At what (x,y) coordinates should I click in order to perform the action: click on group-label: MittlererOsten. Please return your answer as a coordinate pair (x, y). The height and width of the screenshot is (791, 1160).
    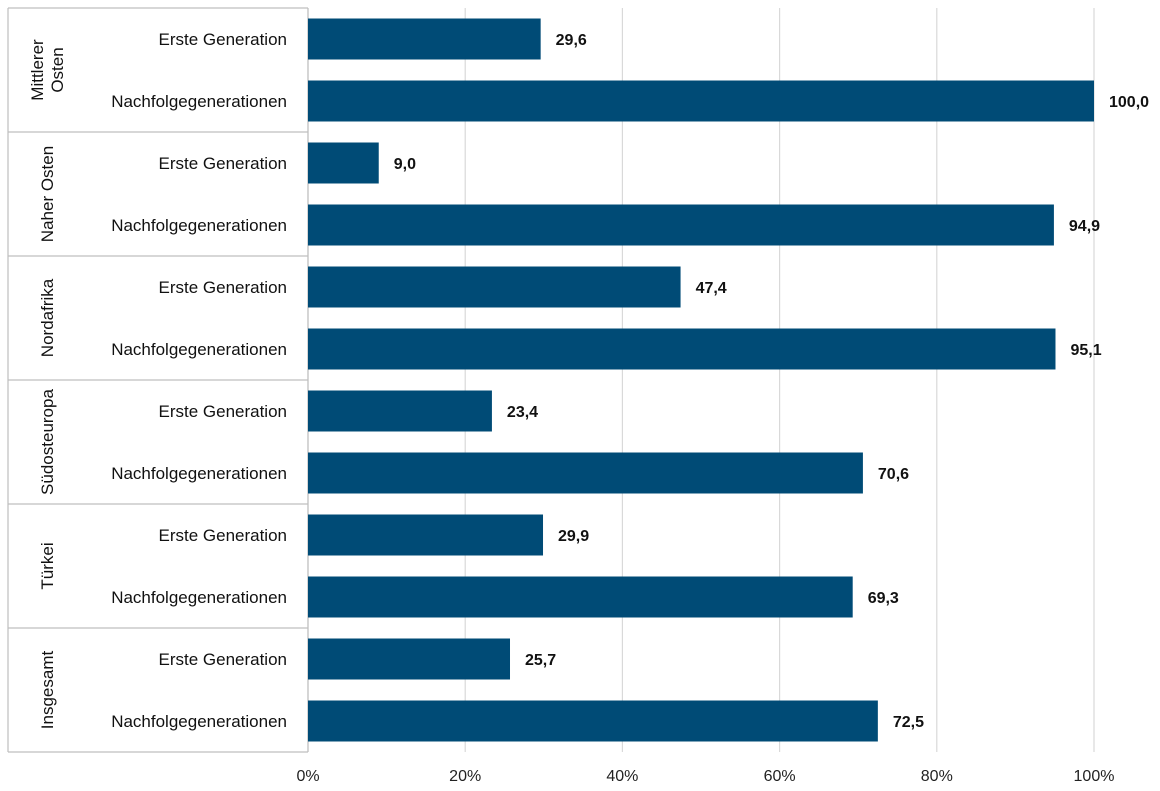
    Looking at the image, I should click on (47, 70).